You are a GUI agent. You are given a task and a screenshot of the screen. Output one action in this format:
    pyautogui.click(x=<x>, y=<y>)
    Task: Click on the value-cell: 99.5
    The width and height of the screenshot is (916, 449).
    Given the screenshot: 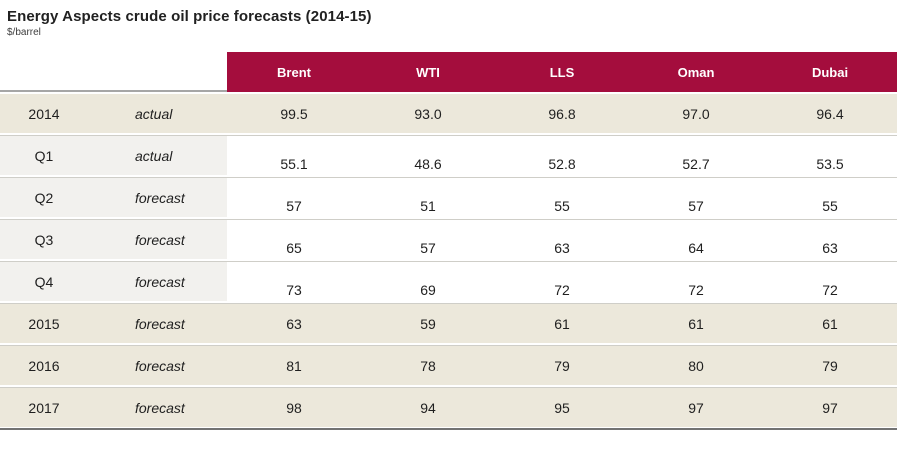 What is the action you would take?
    pyautogui.click(x=294, y=113)
    